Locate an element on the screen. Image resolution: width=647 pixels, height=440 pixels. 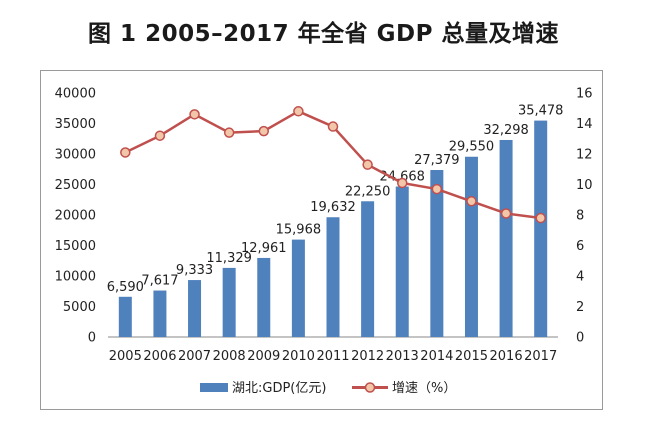
bar-data-label: 9,333 is located at coordinates (194, 270).